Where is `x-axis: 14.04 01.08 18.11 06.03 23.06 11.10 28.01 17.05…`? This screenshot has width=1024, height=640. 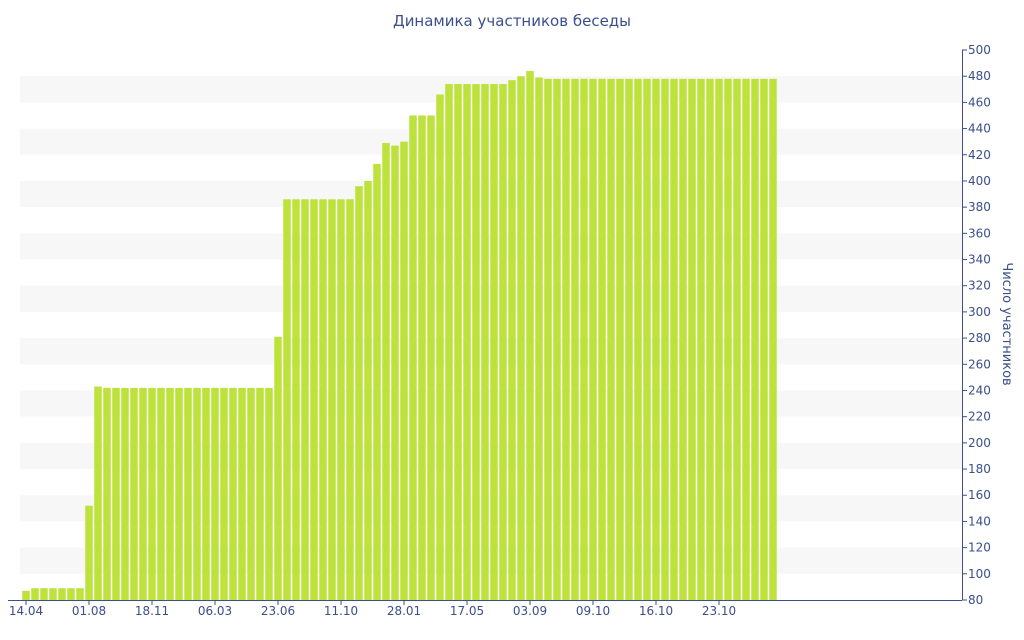 x-axis: 14.04 01.08 18.11 06.03 23.06 11.10 28.01 17.05… is located at coordinates (485, 609).